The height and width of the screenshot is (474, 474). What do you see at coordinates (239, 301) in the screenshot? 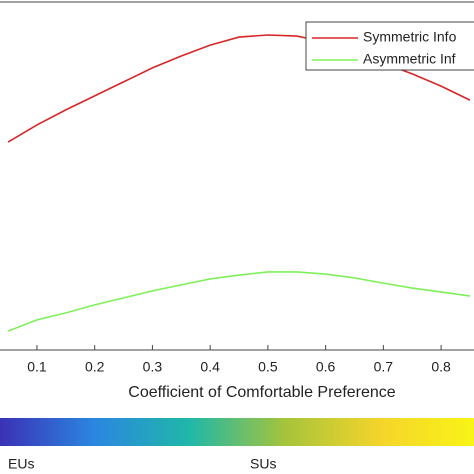
I see `series-line` at bounding box center [239, 301].